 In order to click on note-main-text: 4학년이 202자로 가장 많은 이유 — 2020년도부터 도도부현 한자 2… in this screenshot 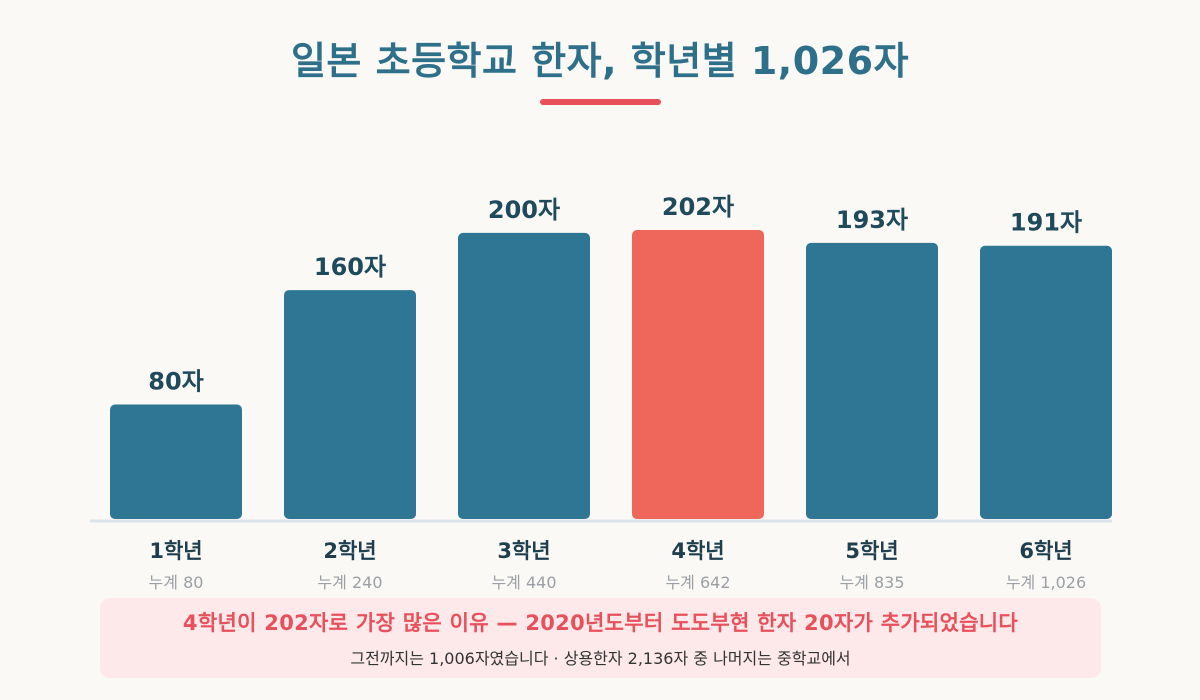, I will do `click(600, 623)`.